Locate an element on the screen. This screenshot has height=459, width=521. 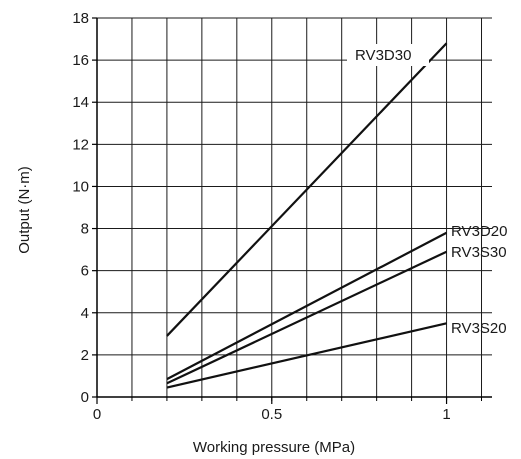
y-tick-label: 10 is located at coordinates (80, 186).